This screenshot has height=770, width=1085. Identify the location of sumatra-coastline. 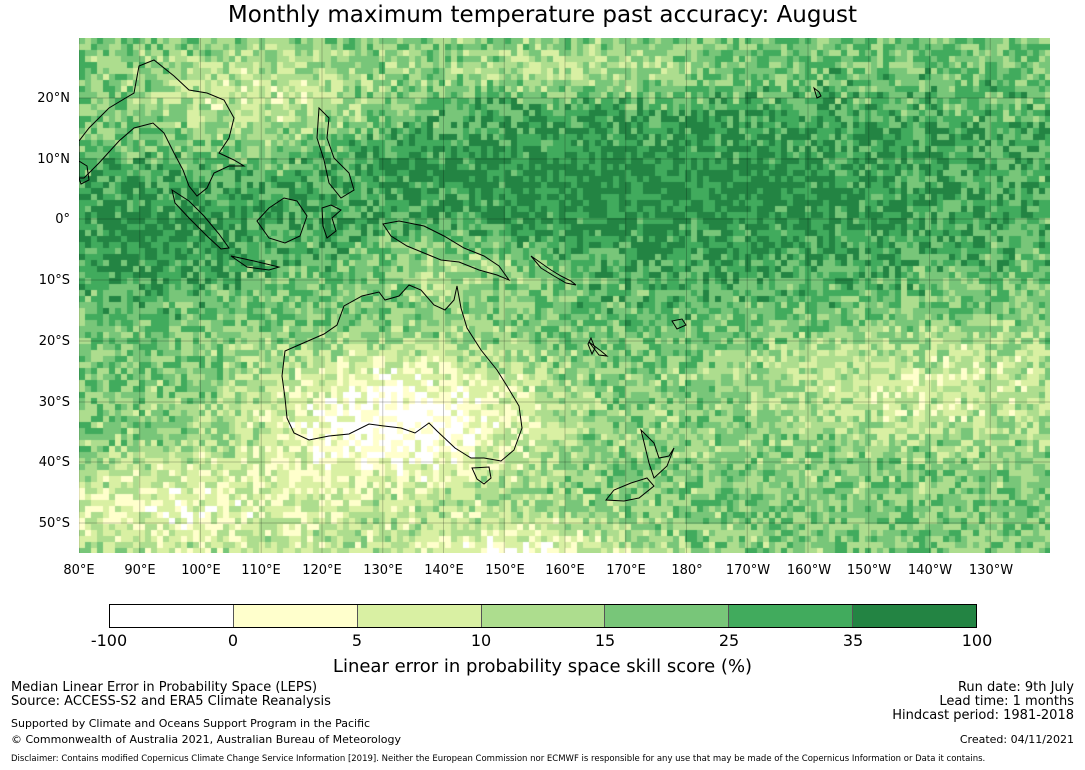
(200, 219).